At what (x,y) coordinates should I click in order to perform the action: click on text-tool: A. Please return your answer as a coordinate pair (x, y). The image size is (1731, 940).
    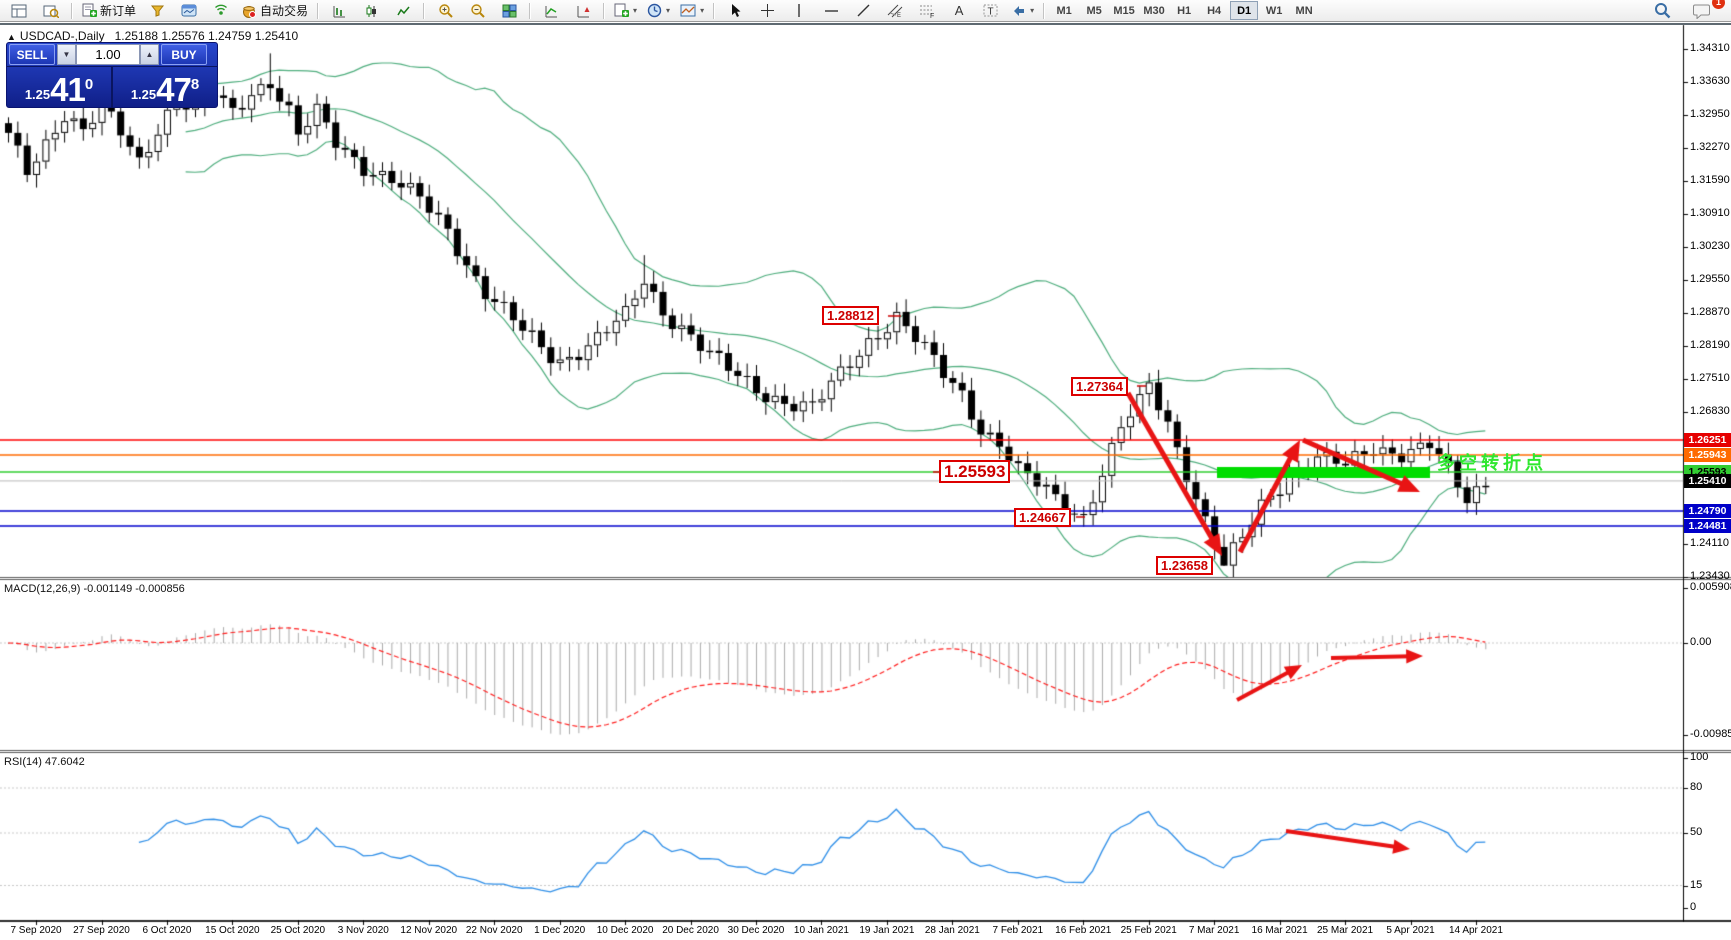
    Looking at the image, I should click on (959, 10).